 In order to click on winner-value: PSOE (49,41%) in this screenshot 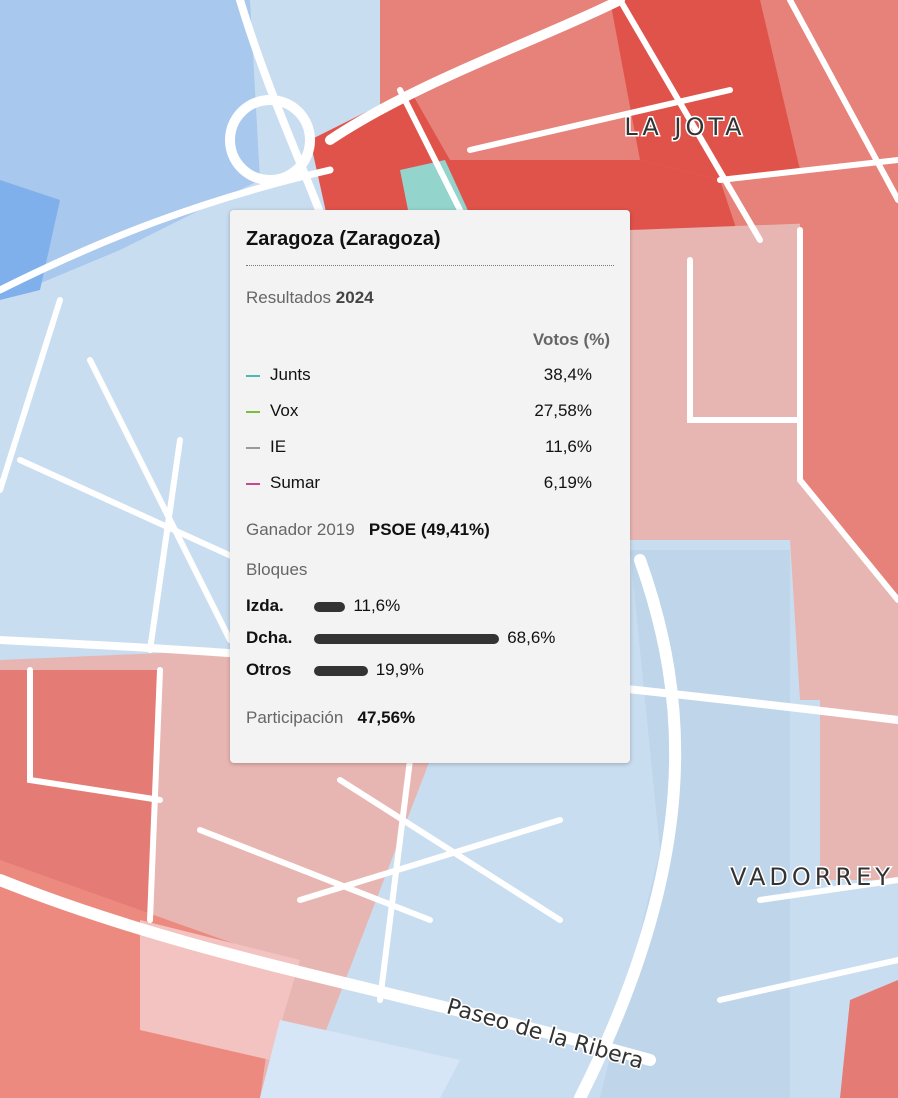, I will do `click(429, 529)`.